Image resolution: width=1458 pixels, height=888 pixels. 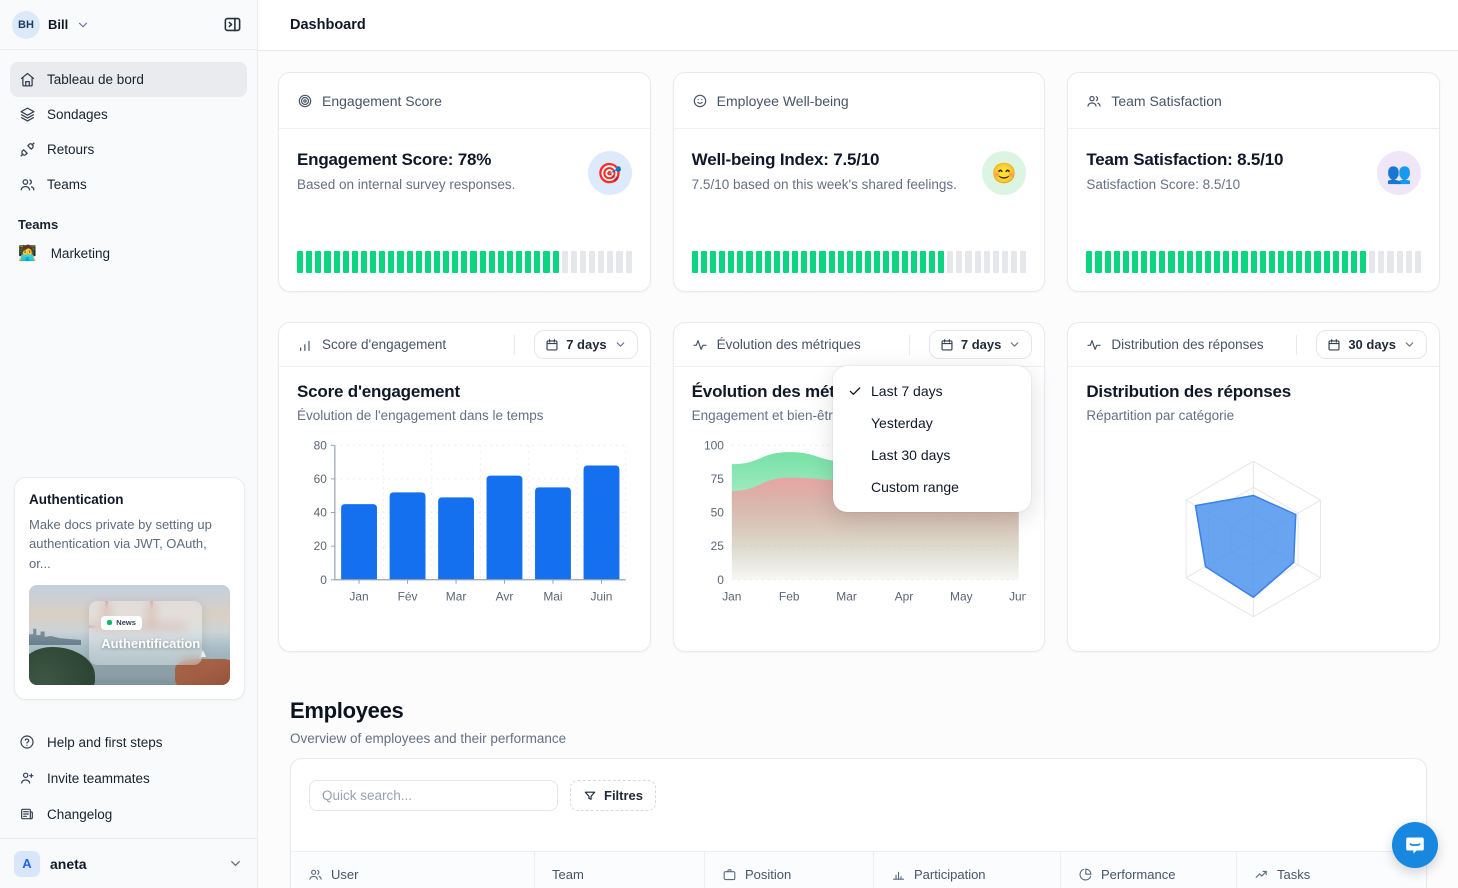 What do you see at coordinates (700, 101) in the screenshot?
I see `smile-icon` at bounding box center [700, 101].